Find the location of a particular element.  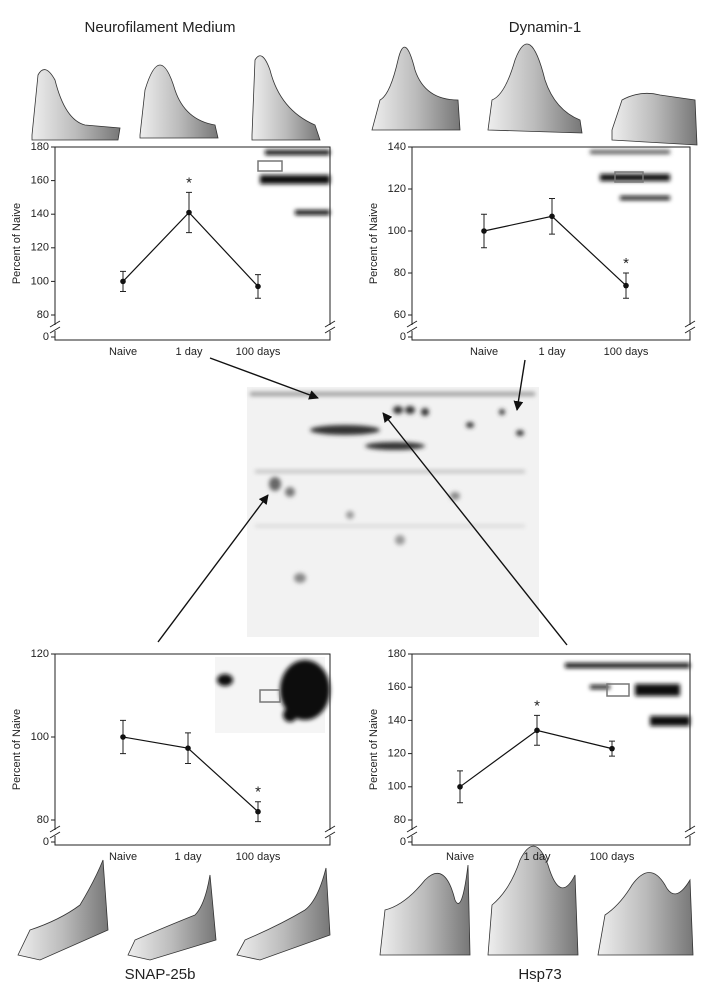

y-tick-label: 60 is located at coordinates (400, 315).